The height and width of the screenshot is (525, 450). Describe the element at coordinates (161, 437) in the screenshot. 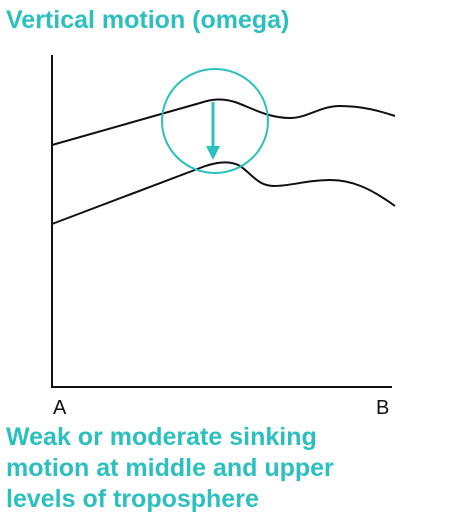

I see `caption-line-1: Weak or moderate sinking` at that location.